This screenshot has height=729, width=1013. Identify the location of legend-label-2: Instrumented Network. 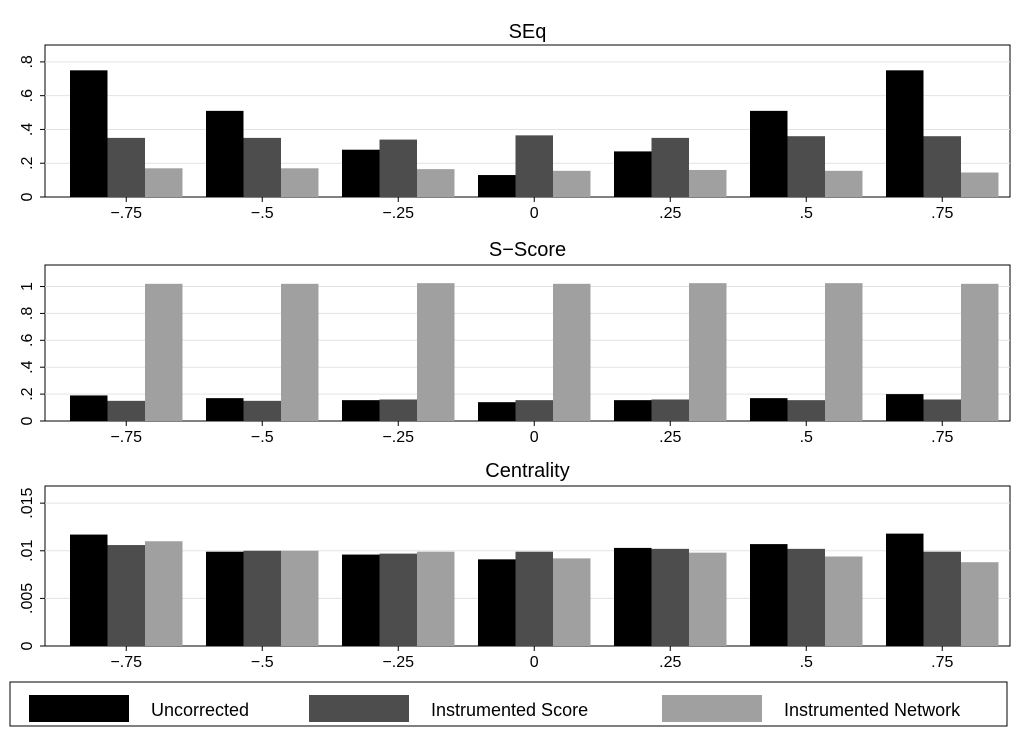
(872, 710).